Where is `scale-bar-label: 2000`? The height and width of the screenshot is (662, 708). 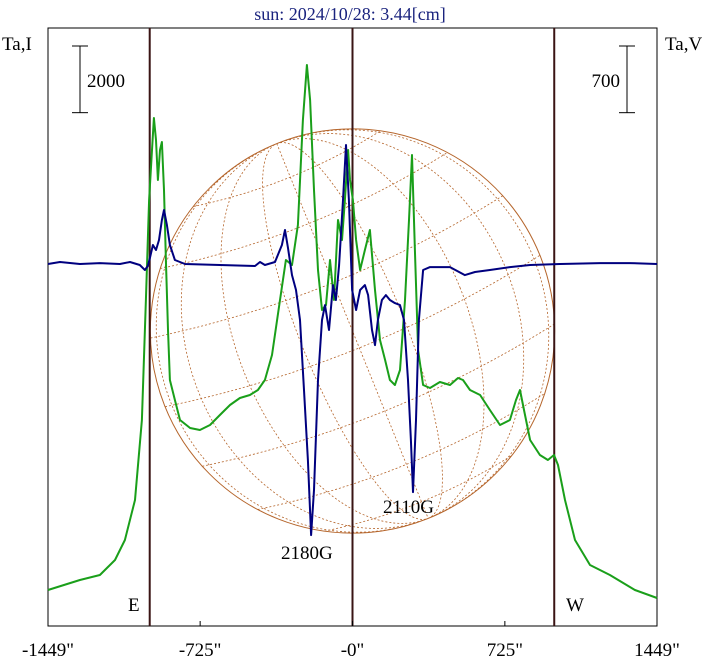
scale-bar-label: 2000 is located at coordinates (106, 81).